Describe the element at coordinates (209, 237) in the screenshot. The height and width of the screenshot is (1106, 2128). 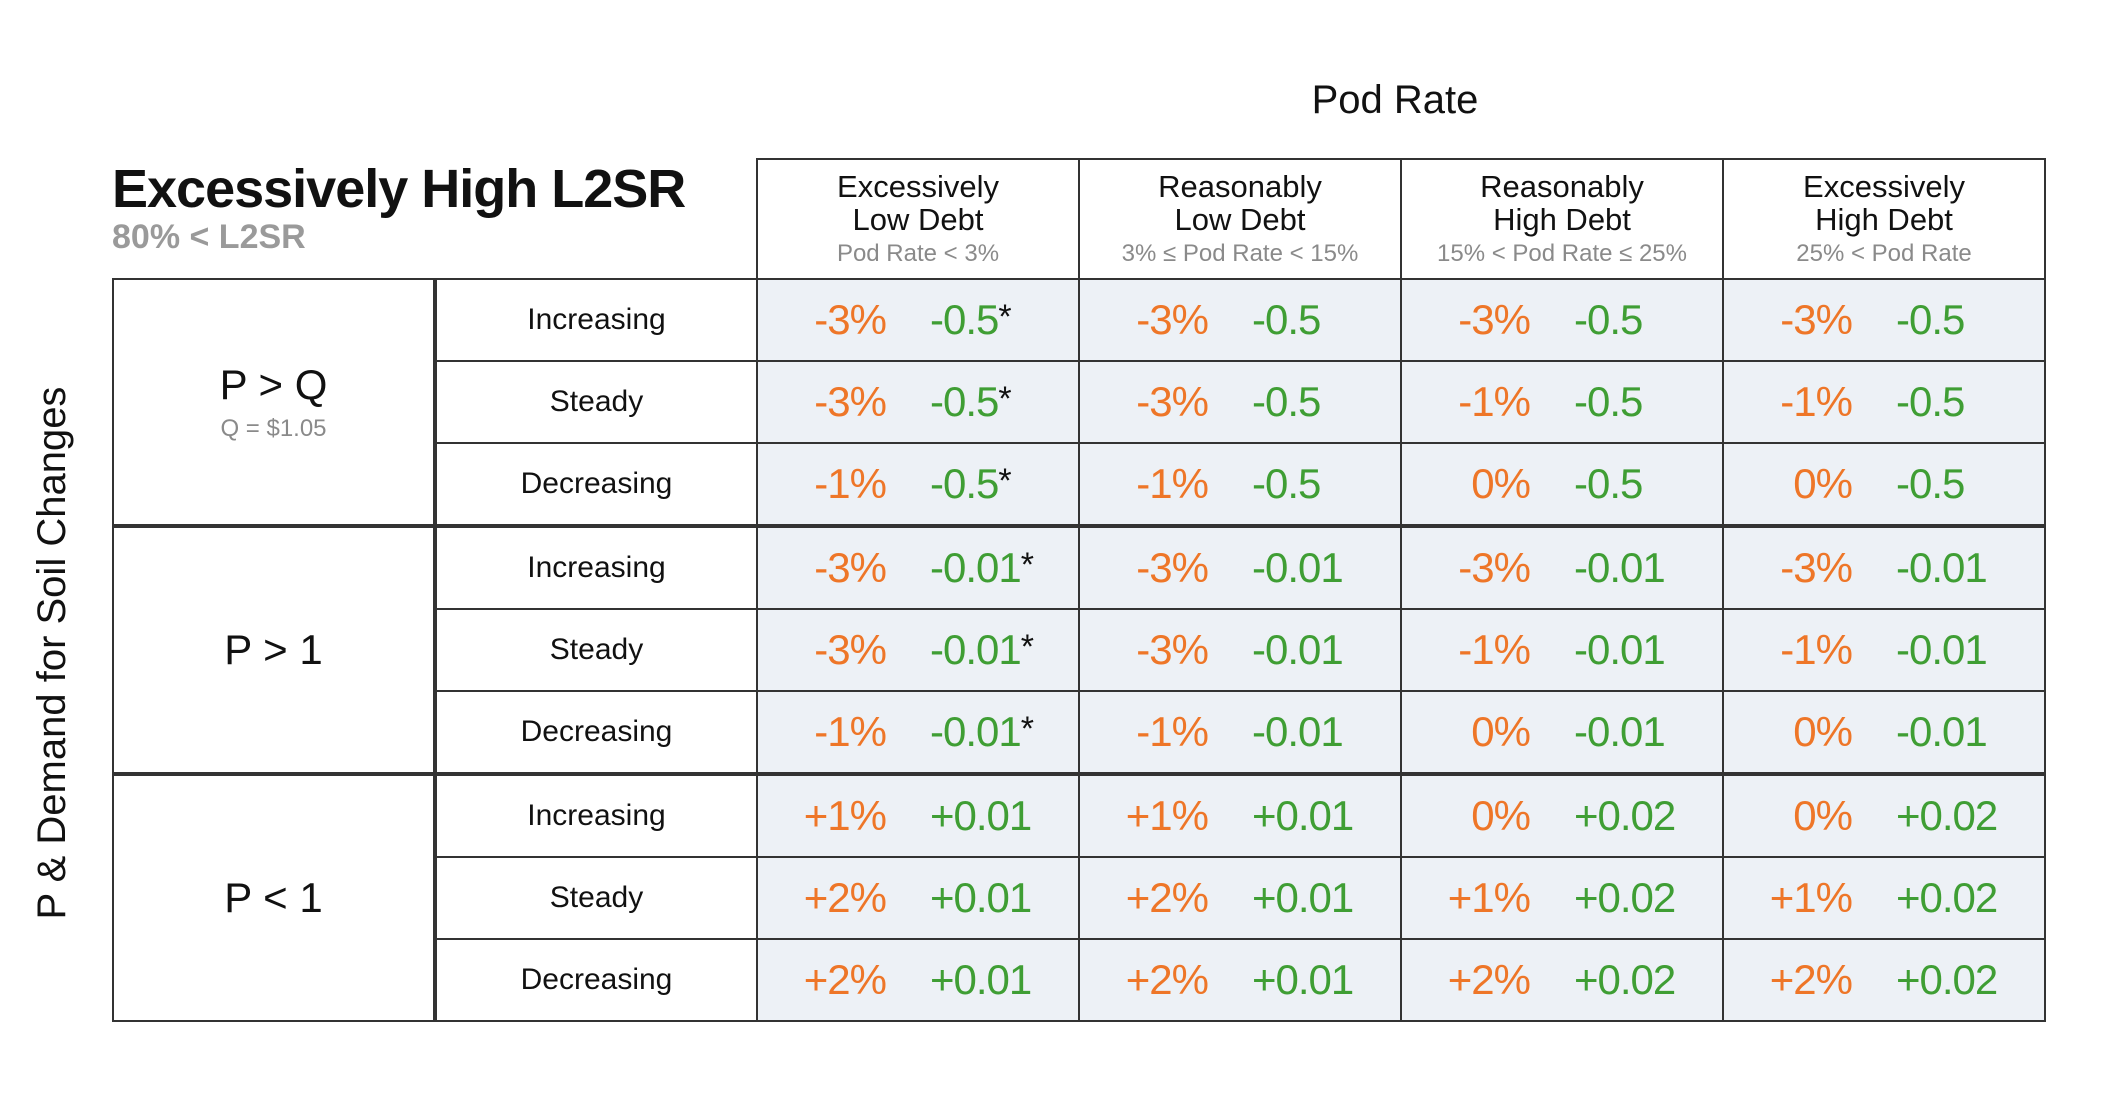
I see `block-subtitle: 80% < L2SR` at that location.